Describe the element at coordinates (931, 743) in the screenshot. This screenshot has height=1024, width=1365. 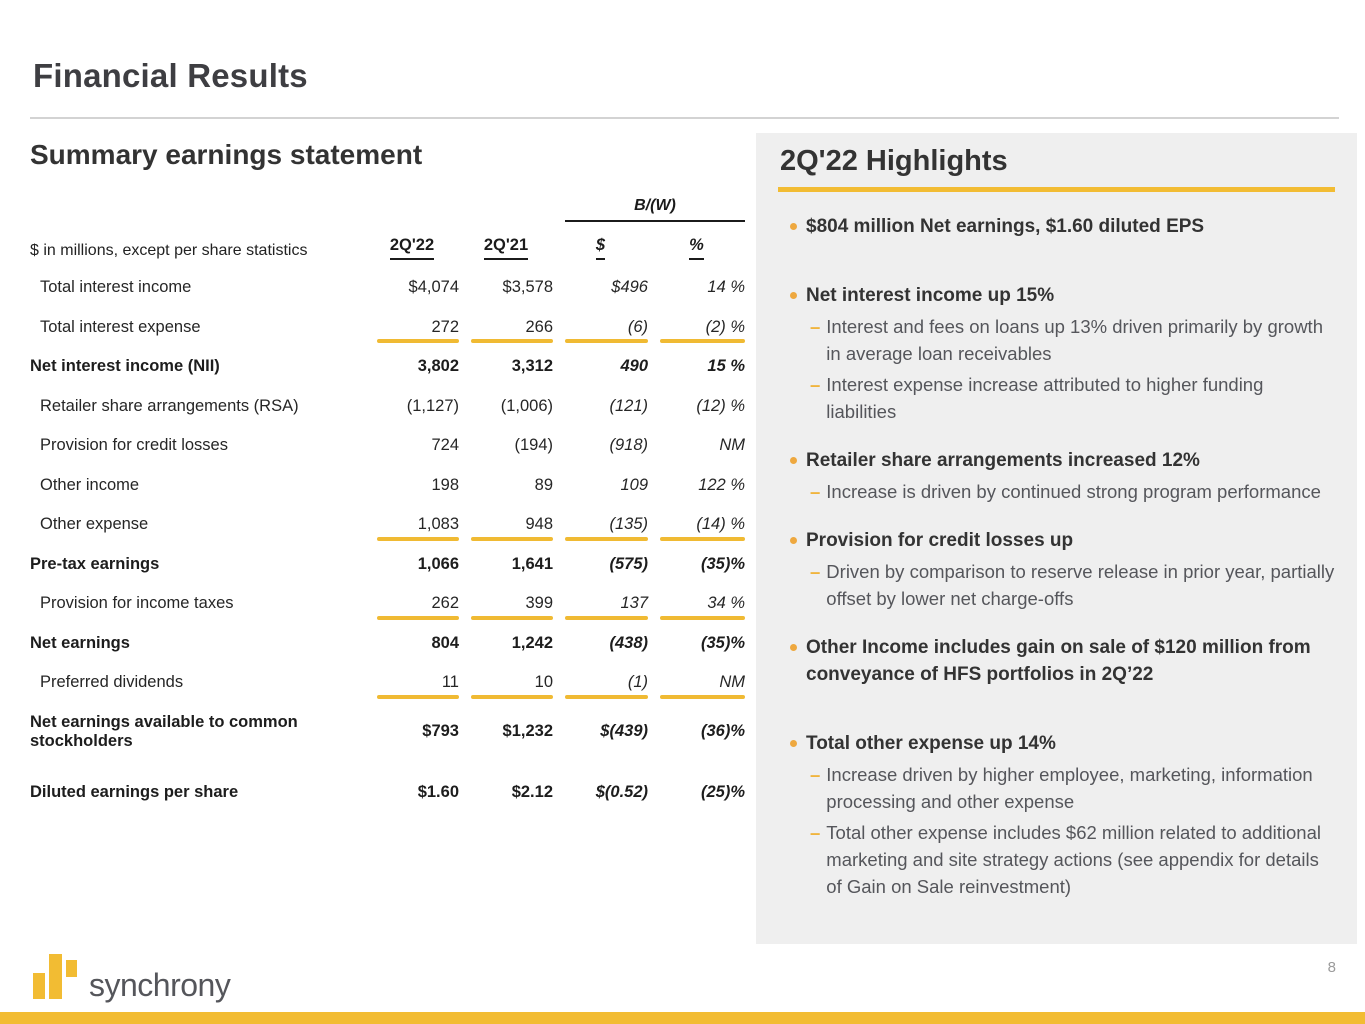
I see `highlight-text: Total other expense up 14%` at that location.